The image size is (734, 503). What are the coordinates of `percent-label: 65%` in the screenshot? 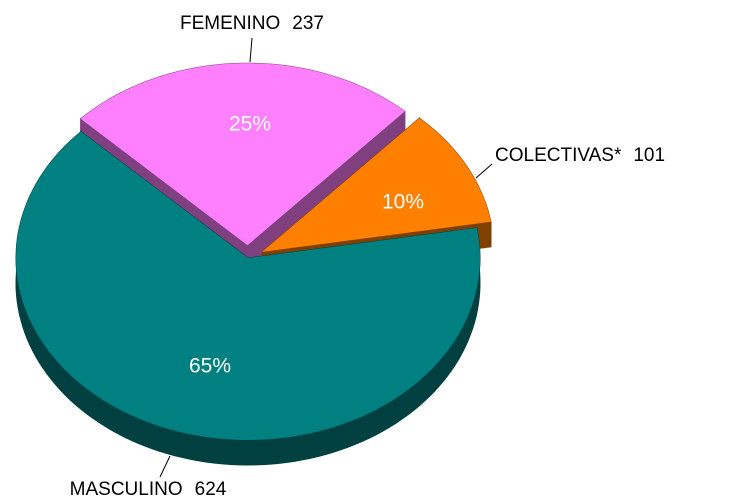 It's located at (210, 366).